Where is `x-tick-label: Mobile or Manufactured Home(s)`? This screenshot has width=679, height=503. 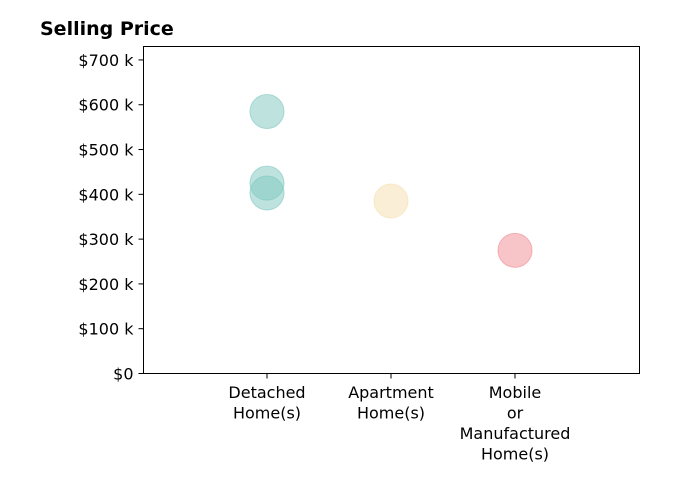 x-tick-label: Mobile or Manufactured Home(s) is located at coordinates (515, 423).